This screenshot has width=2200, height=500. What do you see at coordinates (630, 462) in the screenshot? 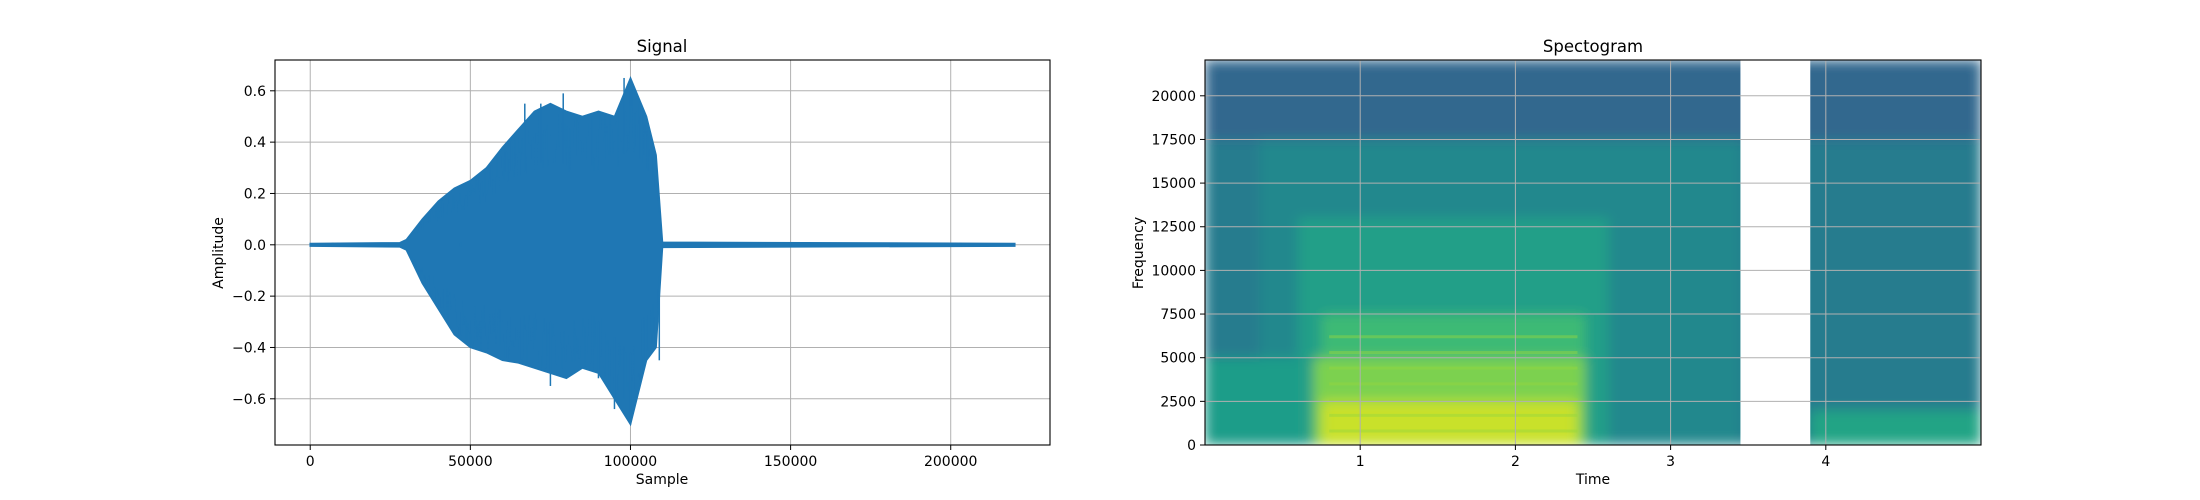
I see `signal-x-tick-label: 100000` at bounding box center [630, 462].